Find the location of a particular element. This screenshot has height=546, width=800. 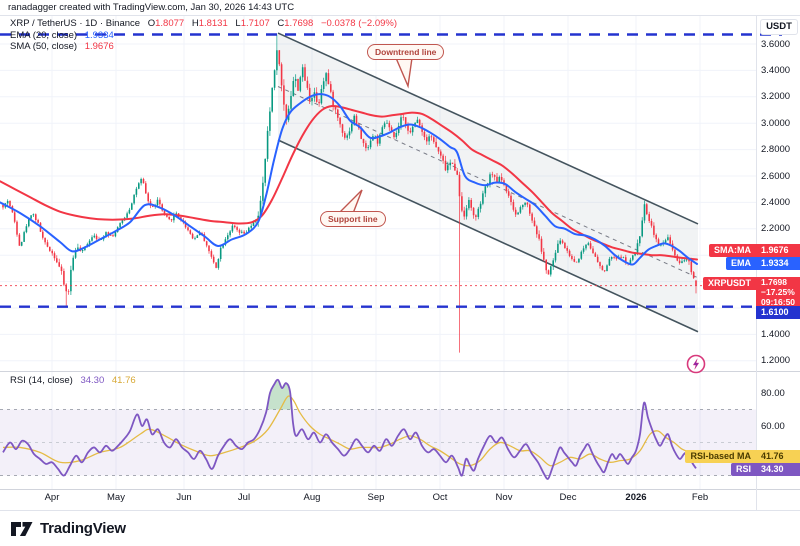

price-tick-label: 2.4000 is located at coordinates (776, 202).